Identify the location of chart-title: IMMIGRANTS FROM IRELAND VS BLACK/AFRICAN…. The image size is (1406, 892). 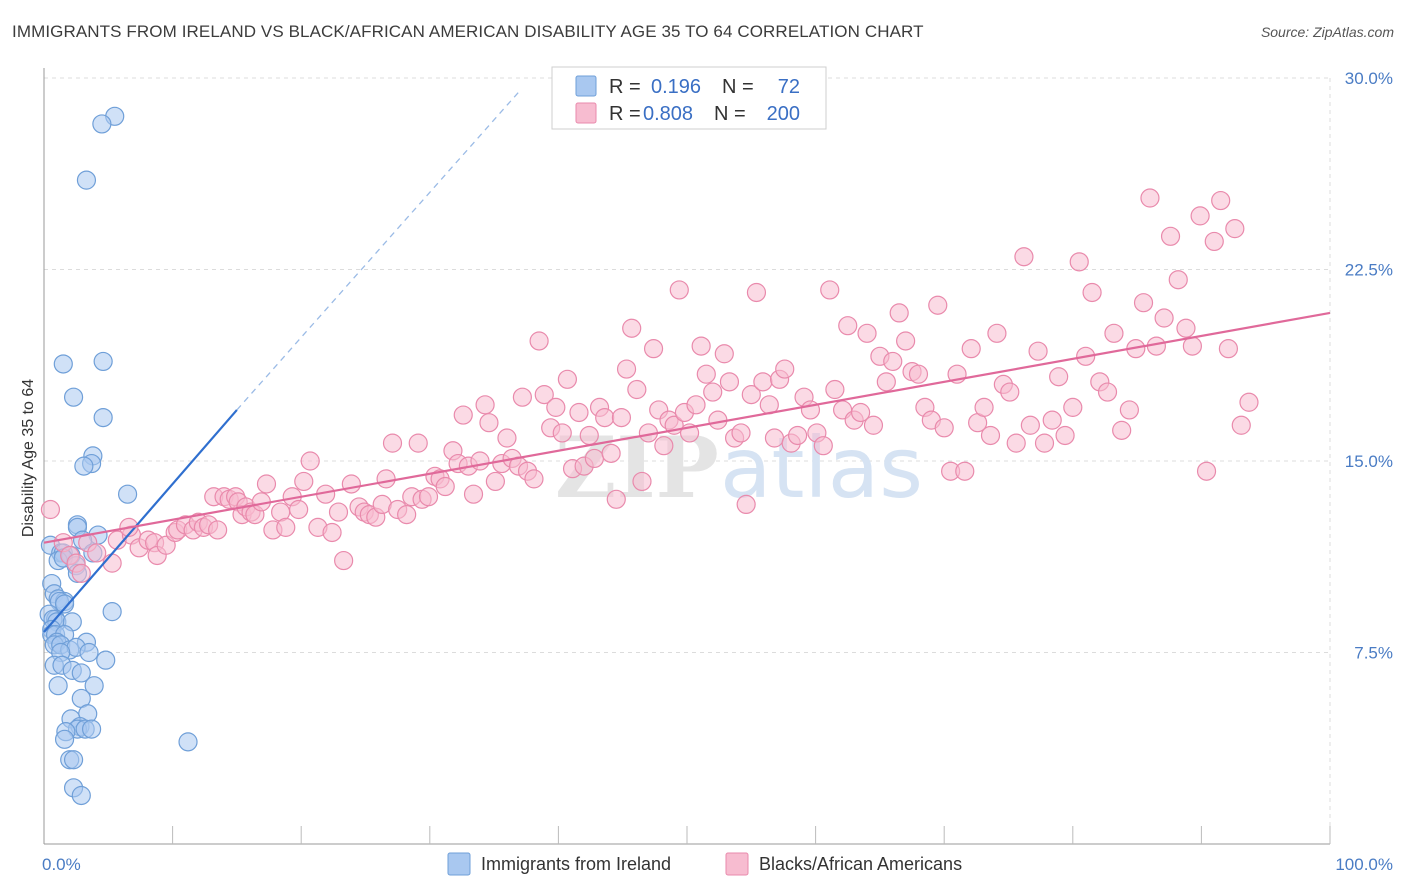
(468, 31).